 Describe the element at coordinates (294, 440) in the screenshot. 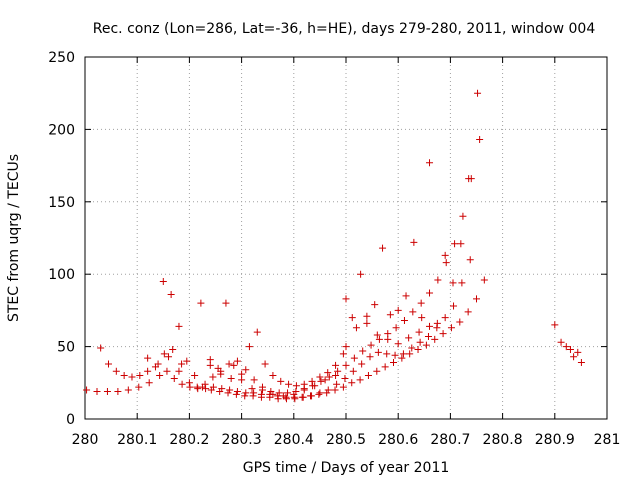

I see `x-tick-label: 280.4` at that location.